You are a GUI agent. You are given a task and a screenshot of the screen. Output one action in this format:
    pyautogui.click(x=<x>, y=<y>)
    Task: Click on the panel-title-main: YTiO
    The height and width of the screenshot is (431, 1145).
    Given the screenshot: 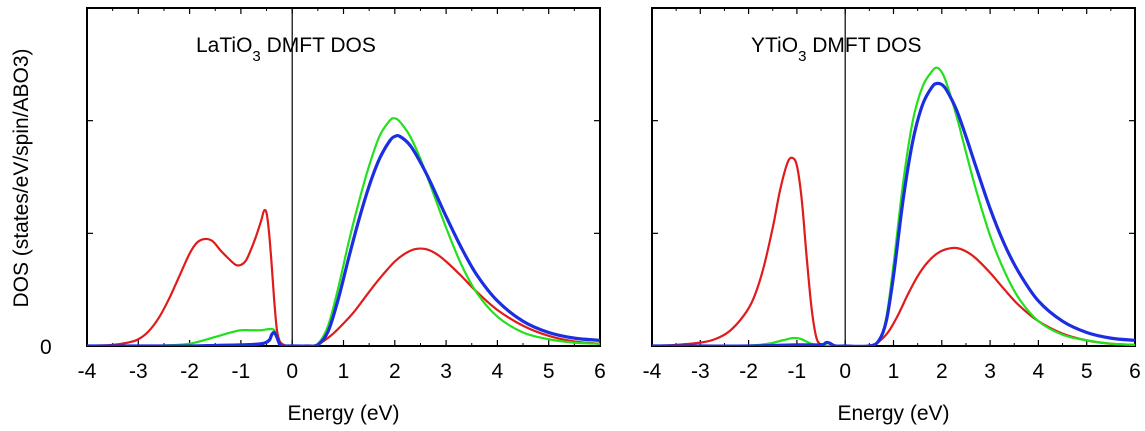 What is the action you would take?
    pyautogui.click(x=774, y=45)
    